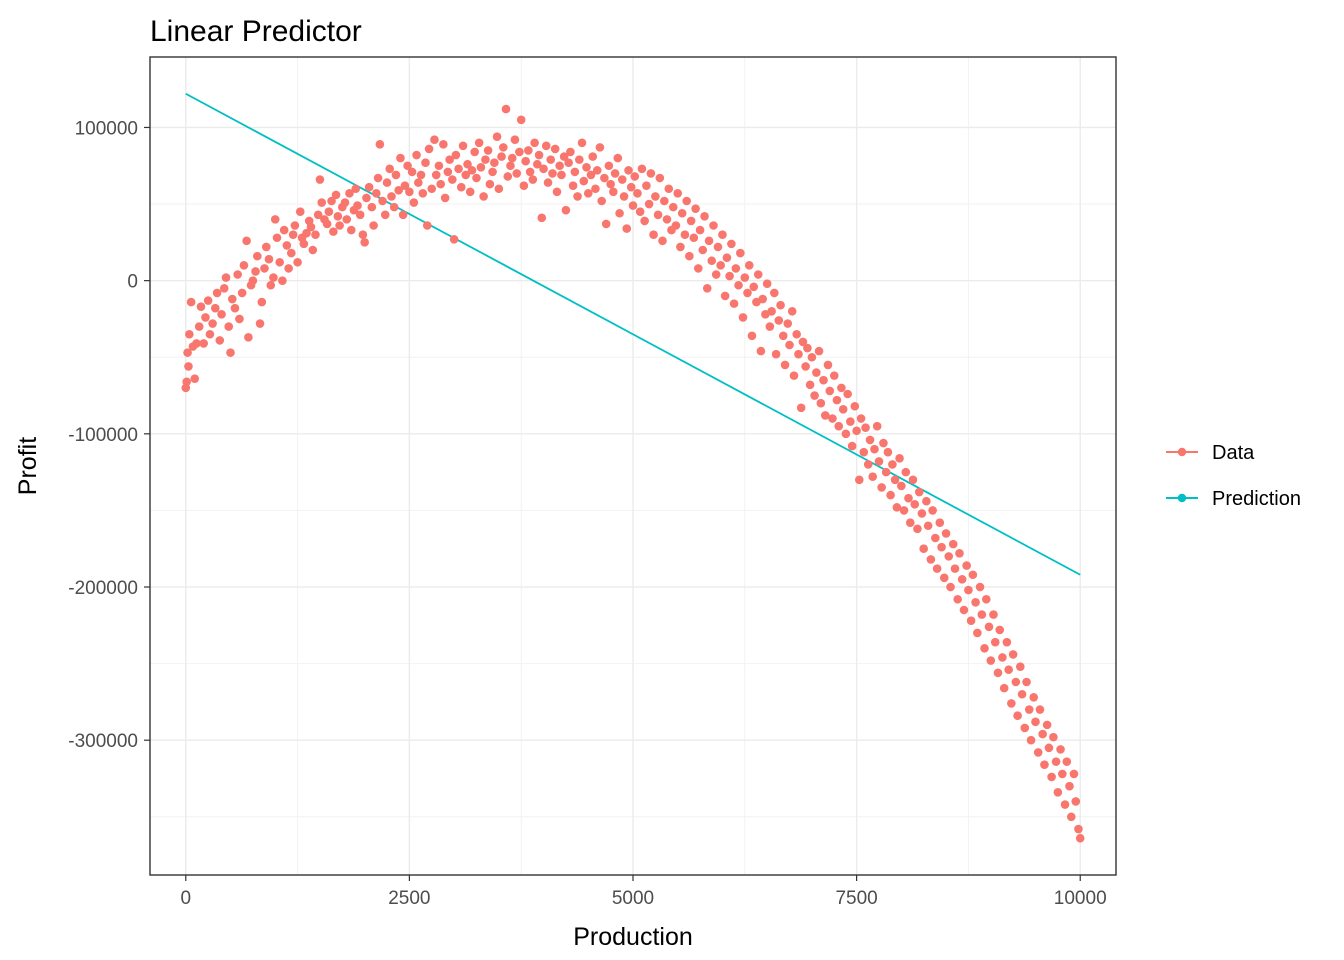 Image resolution: width=1344 pixels, height=960 pixels. What do you see at coordinates (109, 435) in the screenshot?
I see `y-axis: 100000 0 -100000 -200000 -300000` at bounding box center [109, 435].